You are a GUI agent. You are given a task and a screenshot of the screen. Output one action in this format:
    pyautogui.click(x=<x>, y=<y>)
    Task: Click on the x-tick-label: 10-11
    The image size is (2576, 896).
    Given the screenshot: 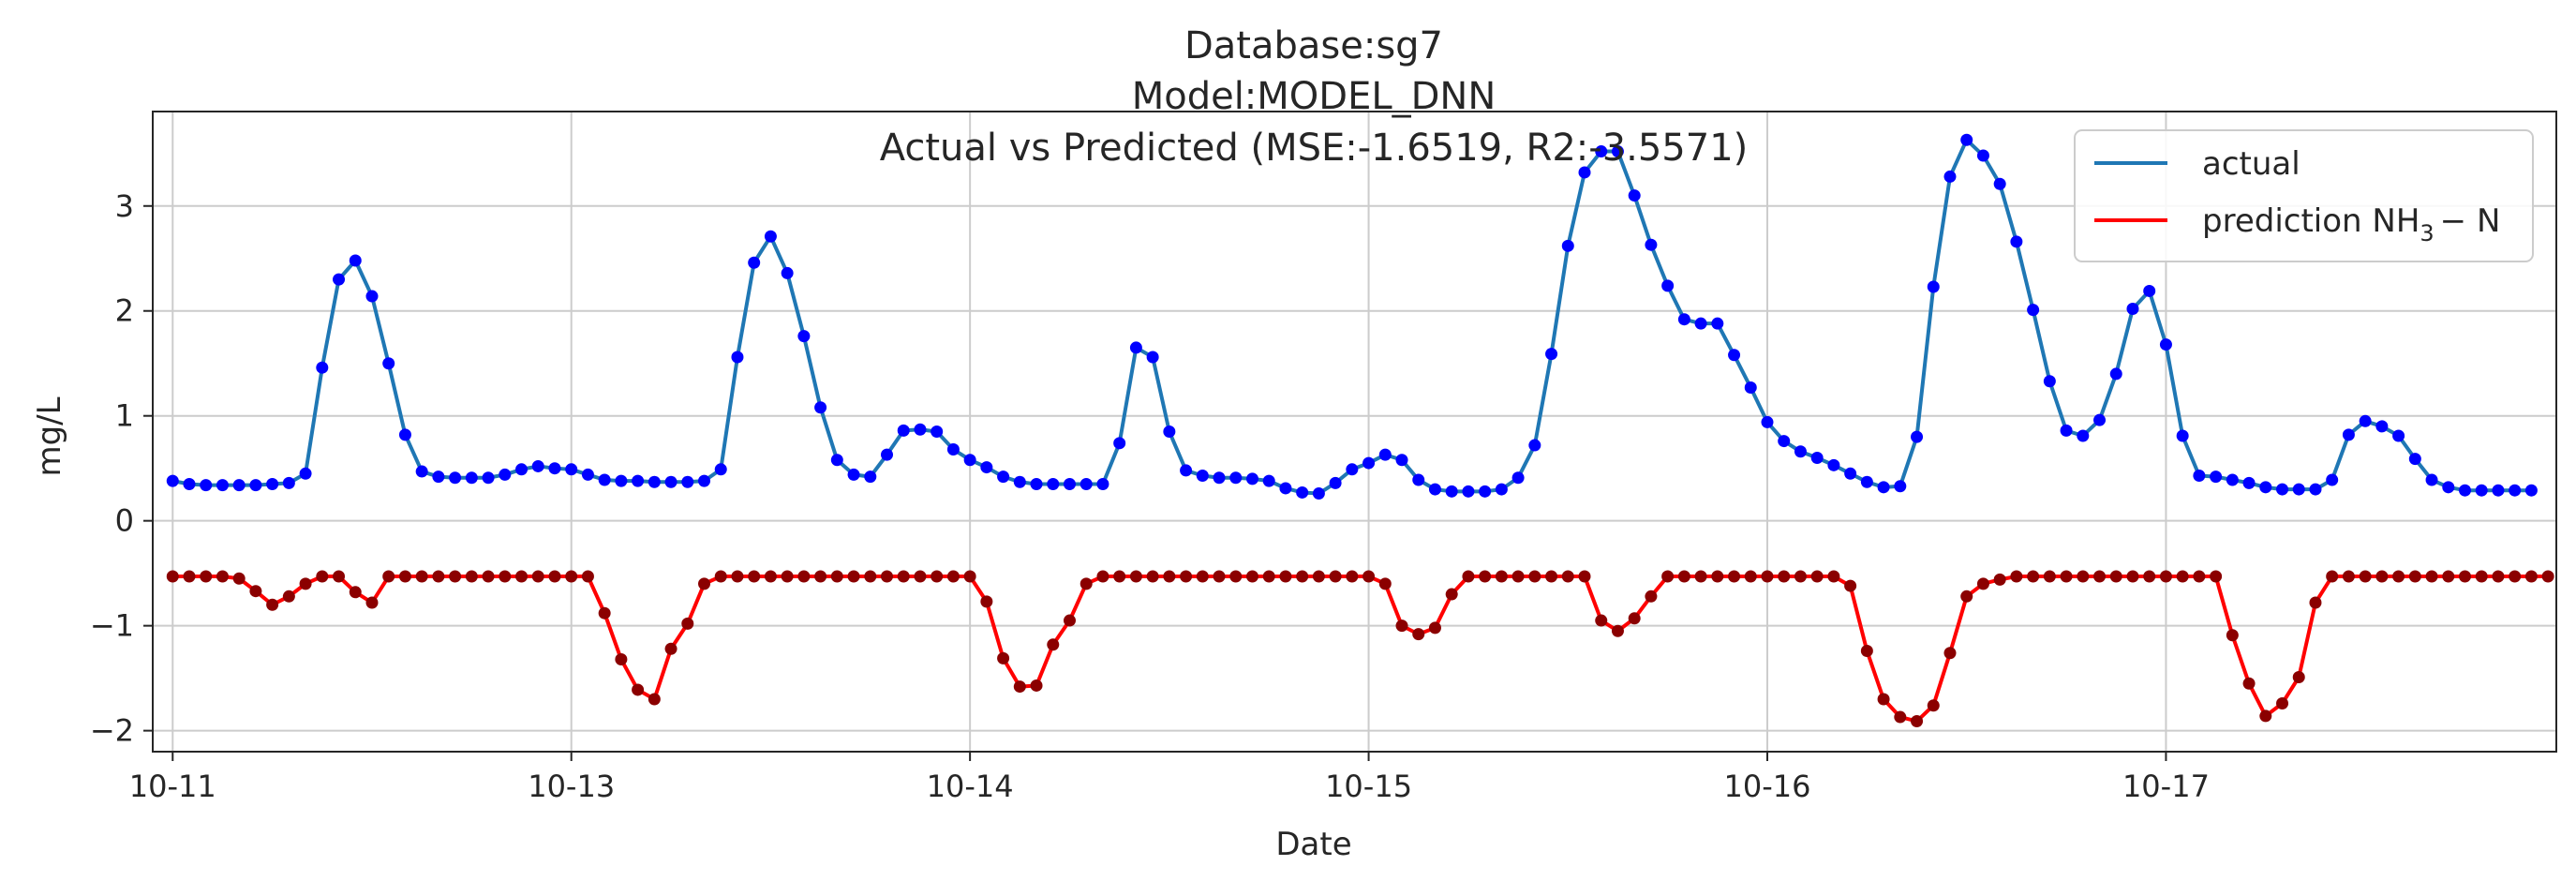 What is the action you would take?
    pyautogui.click(x=172, y=787)
    